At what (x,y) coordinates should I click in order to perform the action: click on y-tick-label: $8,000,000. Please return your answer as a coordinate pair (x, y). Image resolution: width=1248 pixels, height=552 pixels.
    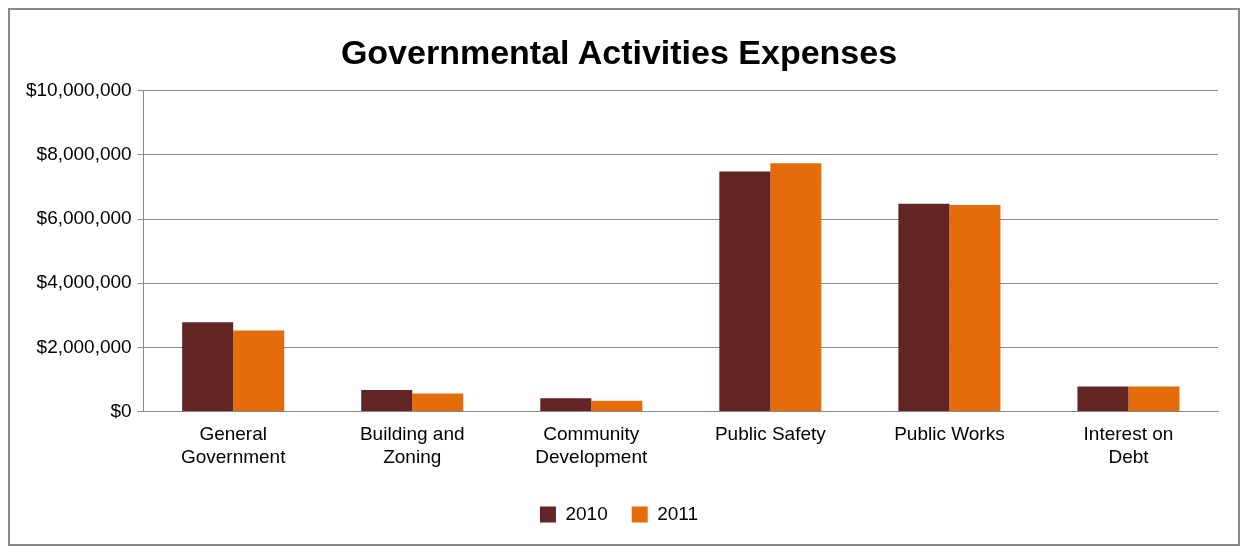
    Looking at the image, I should click on (84, 154).